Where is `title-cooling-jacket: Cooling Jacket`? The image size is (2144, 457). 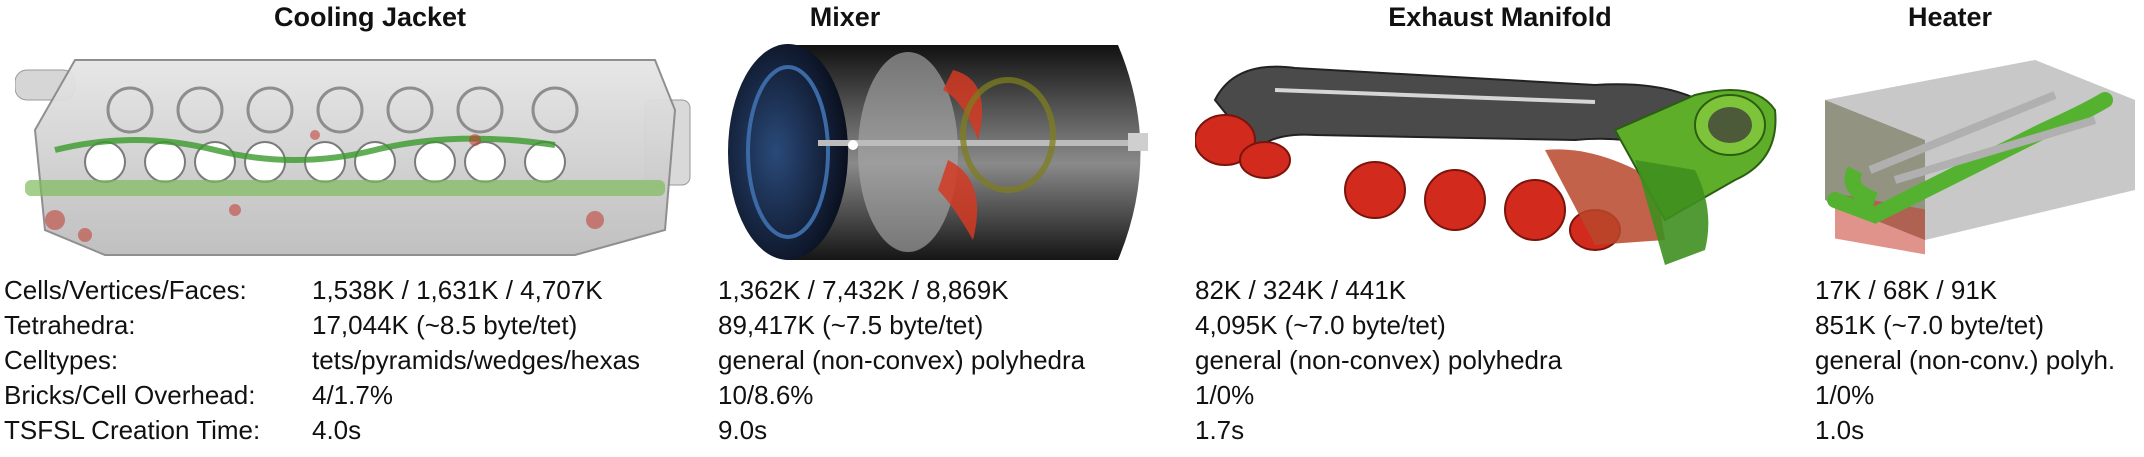
title-cooling-jacket: Cooling Jacket is located at coordinates (370, 17).